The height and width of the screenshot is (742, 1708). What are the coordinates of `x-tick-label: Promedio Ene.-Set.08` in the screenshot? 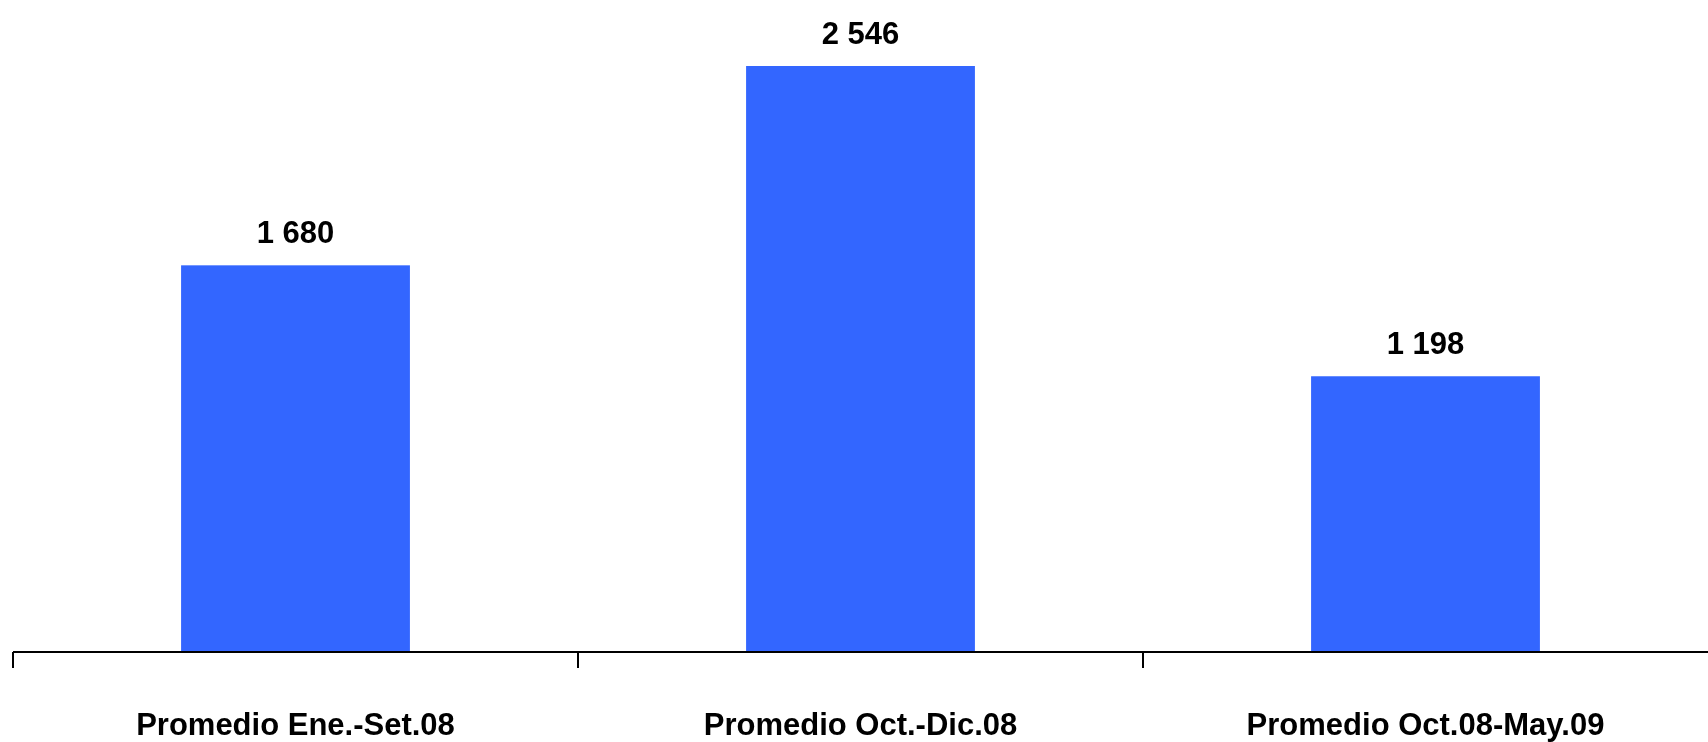 It's located at (295, 724).